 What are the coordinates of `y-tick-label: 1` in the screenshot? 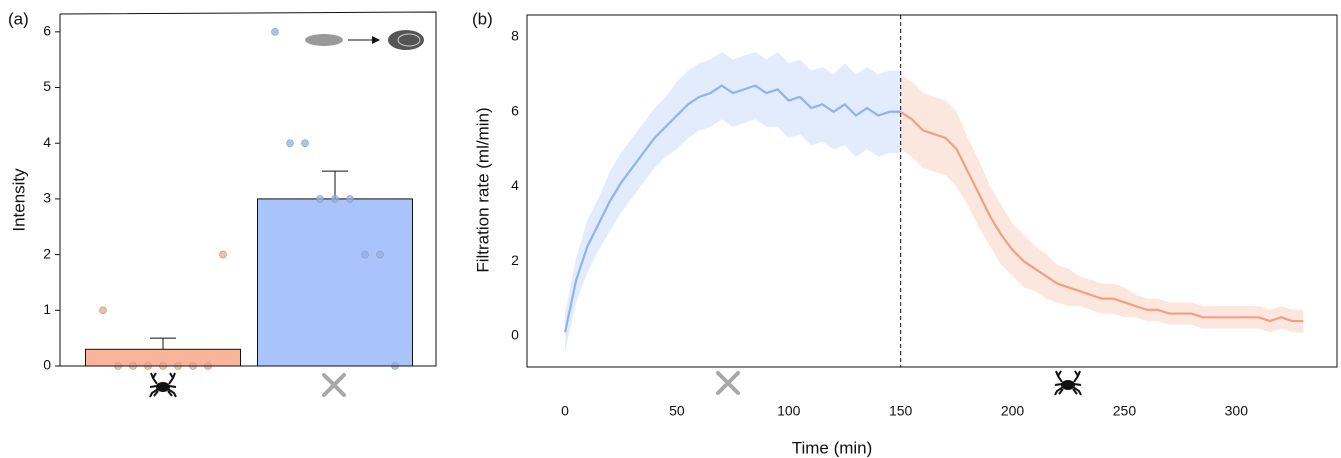 It's located at (47, 309).